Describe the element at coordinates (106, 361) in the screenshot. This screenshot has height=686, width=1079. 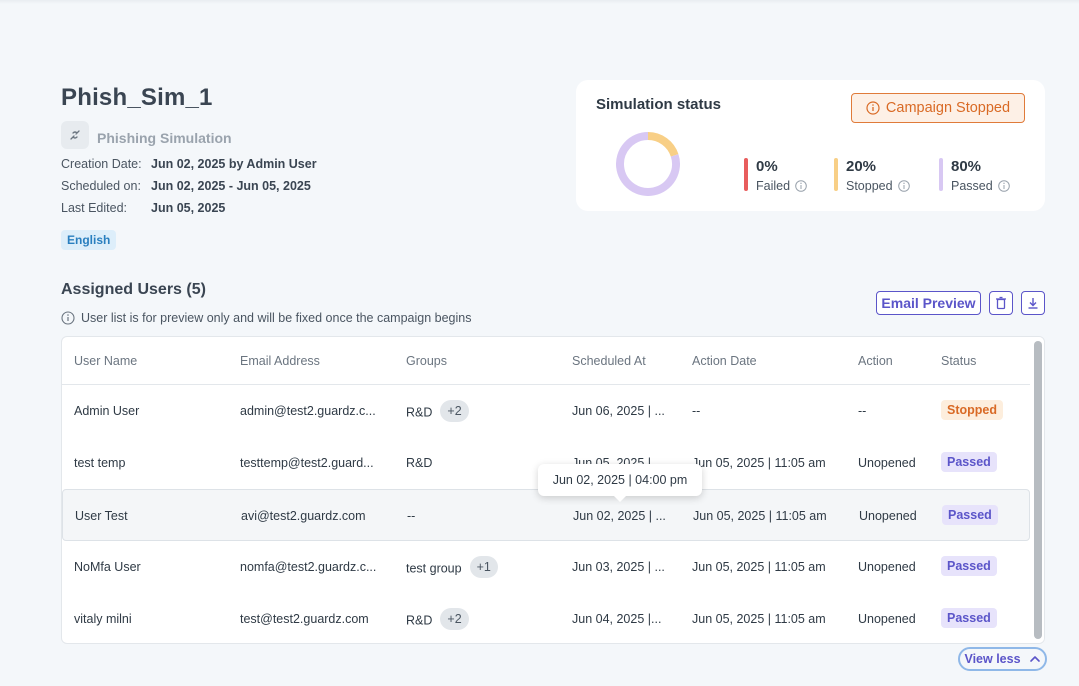
I see `header-user-name: User Name` at that location.